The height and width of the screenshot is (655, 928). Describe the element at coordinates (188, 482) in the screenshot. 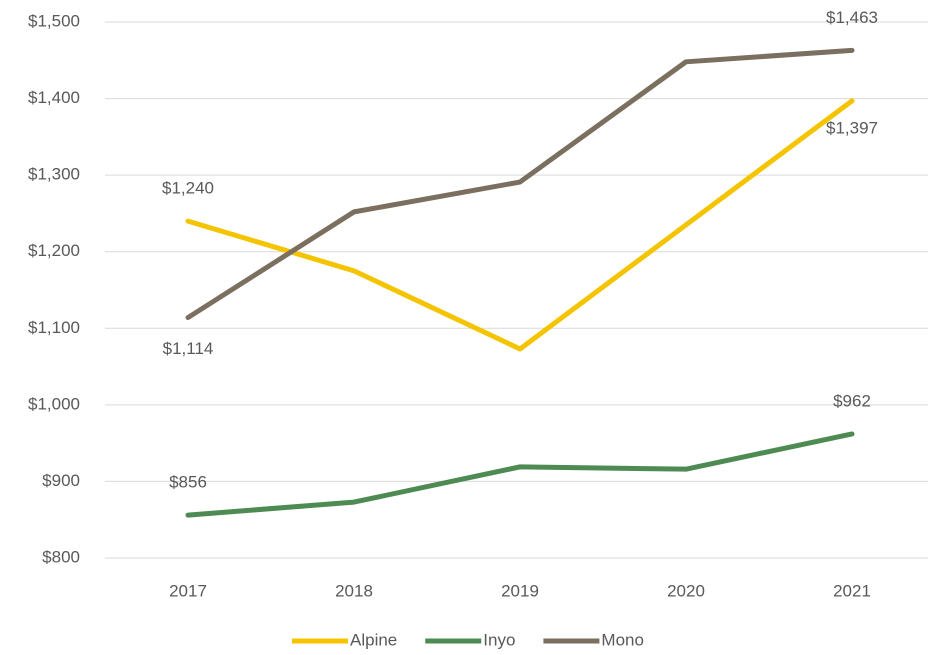

I see `data-label: $856` at that location.